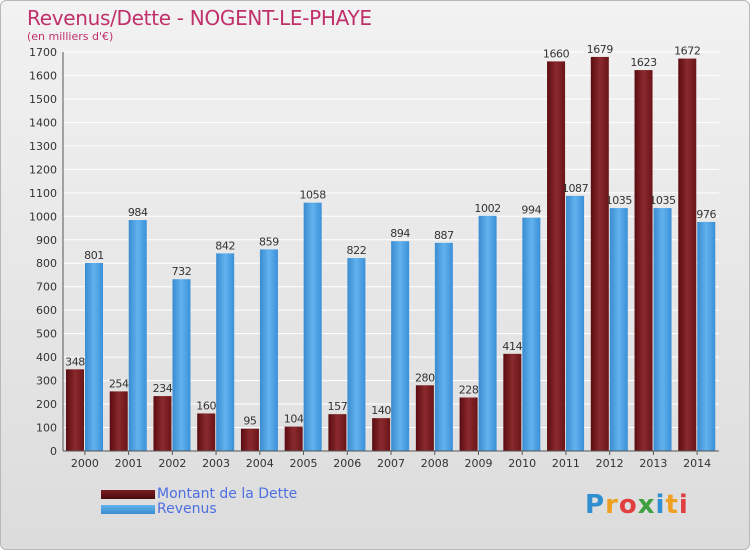  What do you see at coordinates (129, 463) in the screenshot?
I see `x-tick-label: 2001` at bounding box center [129, 463].